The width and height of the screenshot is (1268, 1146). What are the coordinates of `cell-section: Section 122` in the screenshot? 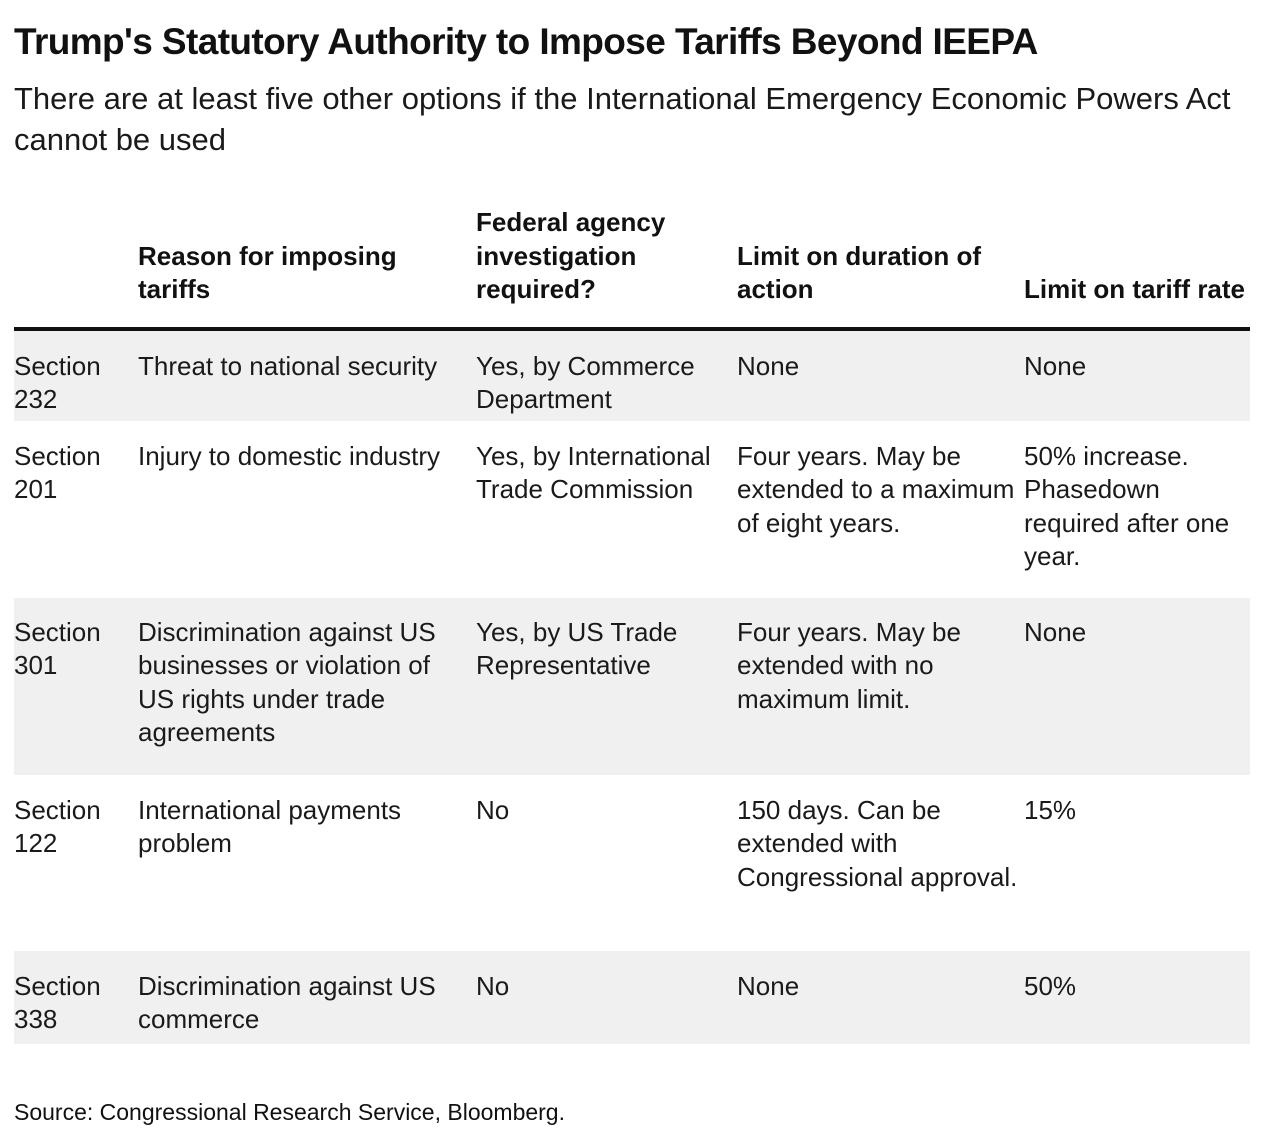 It's located at (76, 862).